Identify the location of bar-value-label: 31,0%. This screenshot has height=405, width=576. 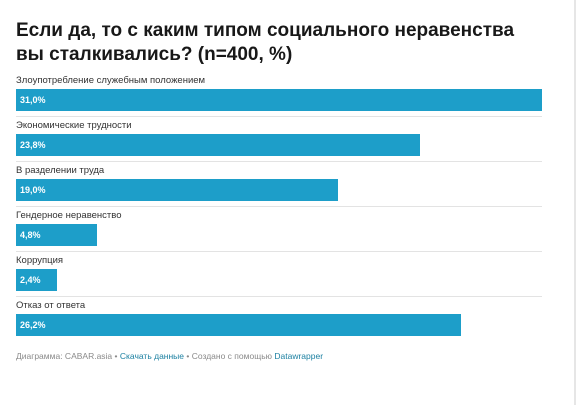
(33, 100).